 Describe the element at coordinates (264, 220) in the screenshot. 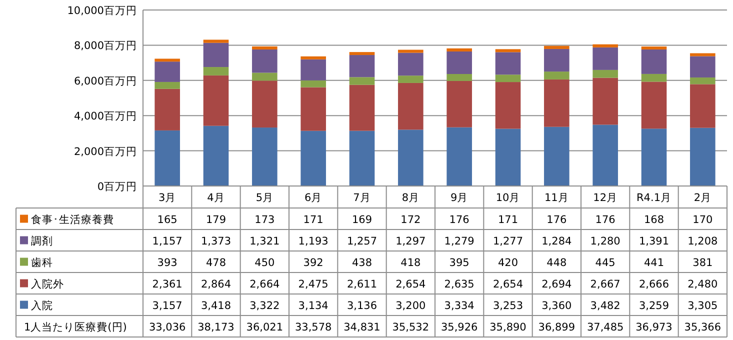

I see `data-label: 173` at that location.